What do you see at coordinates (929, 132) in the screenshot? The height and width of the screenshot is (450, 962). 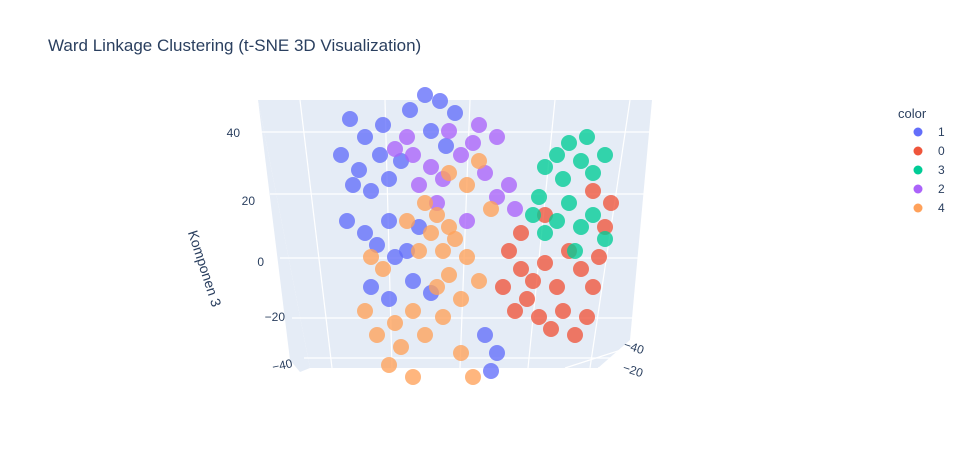 I see `legend-item-1: 1` at bounding box center [929, 132].